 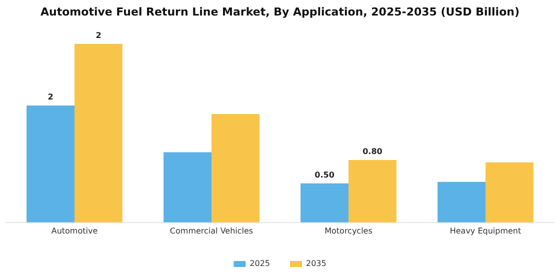 What do you see at coordinates (372, 151) in the screenshot?
I see `data-label: 0.80` at bounding box center [372, 151].